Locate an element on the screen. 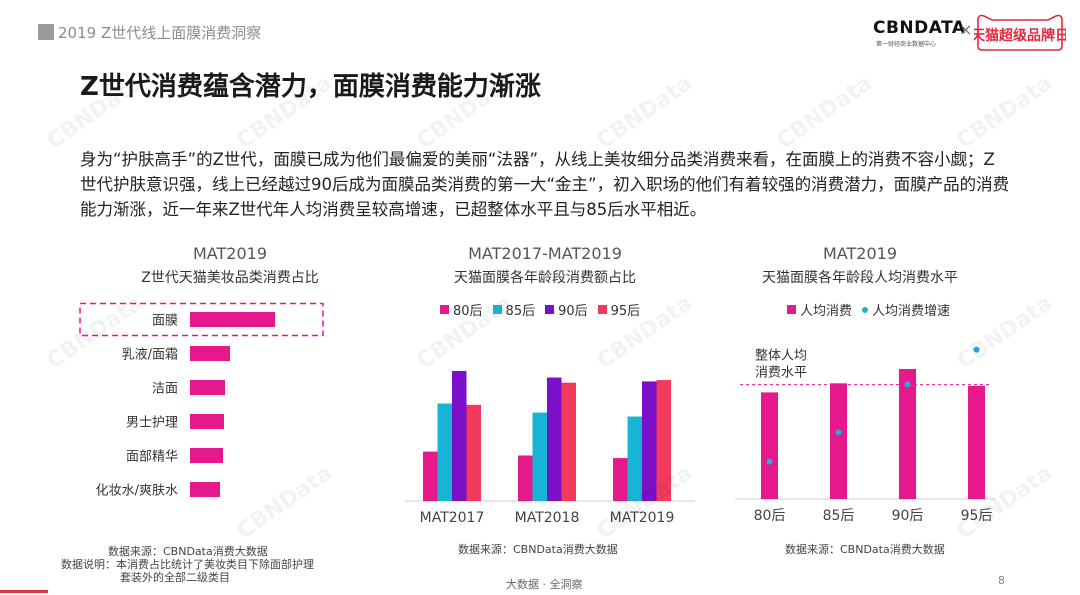 The image size is (1080, 595). chart3-title: 天猫面膜各年龄段人均消费水平 is located at coordinates (860, 278).